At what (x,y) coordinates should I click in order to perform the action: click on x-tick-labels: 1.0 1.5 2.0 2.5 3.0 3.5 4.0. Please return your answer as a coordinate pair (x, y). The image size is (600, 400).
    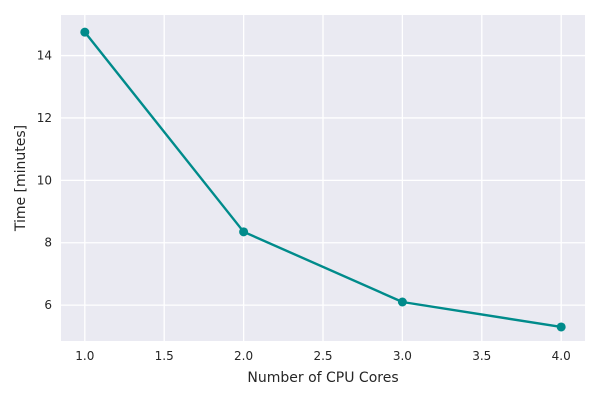
    Looking at the image, I should click on (322, 356).